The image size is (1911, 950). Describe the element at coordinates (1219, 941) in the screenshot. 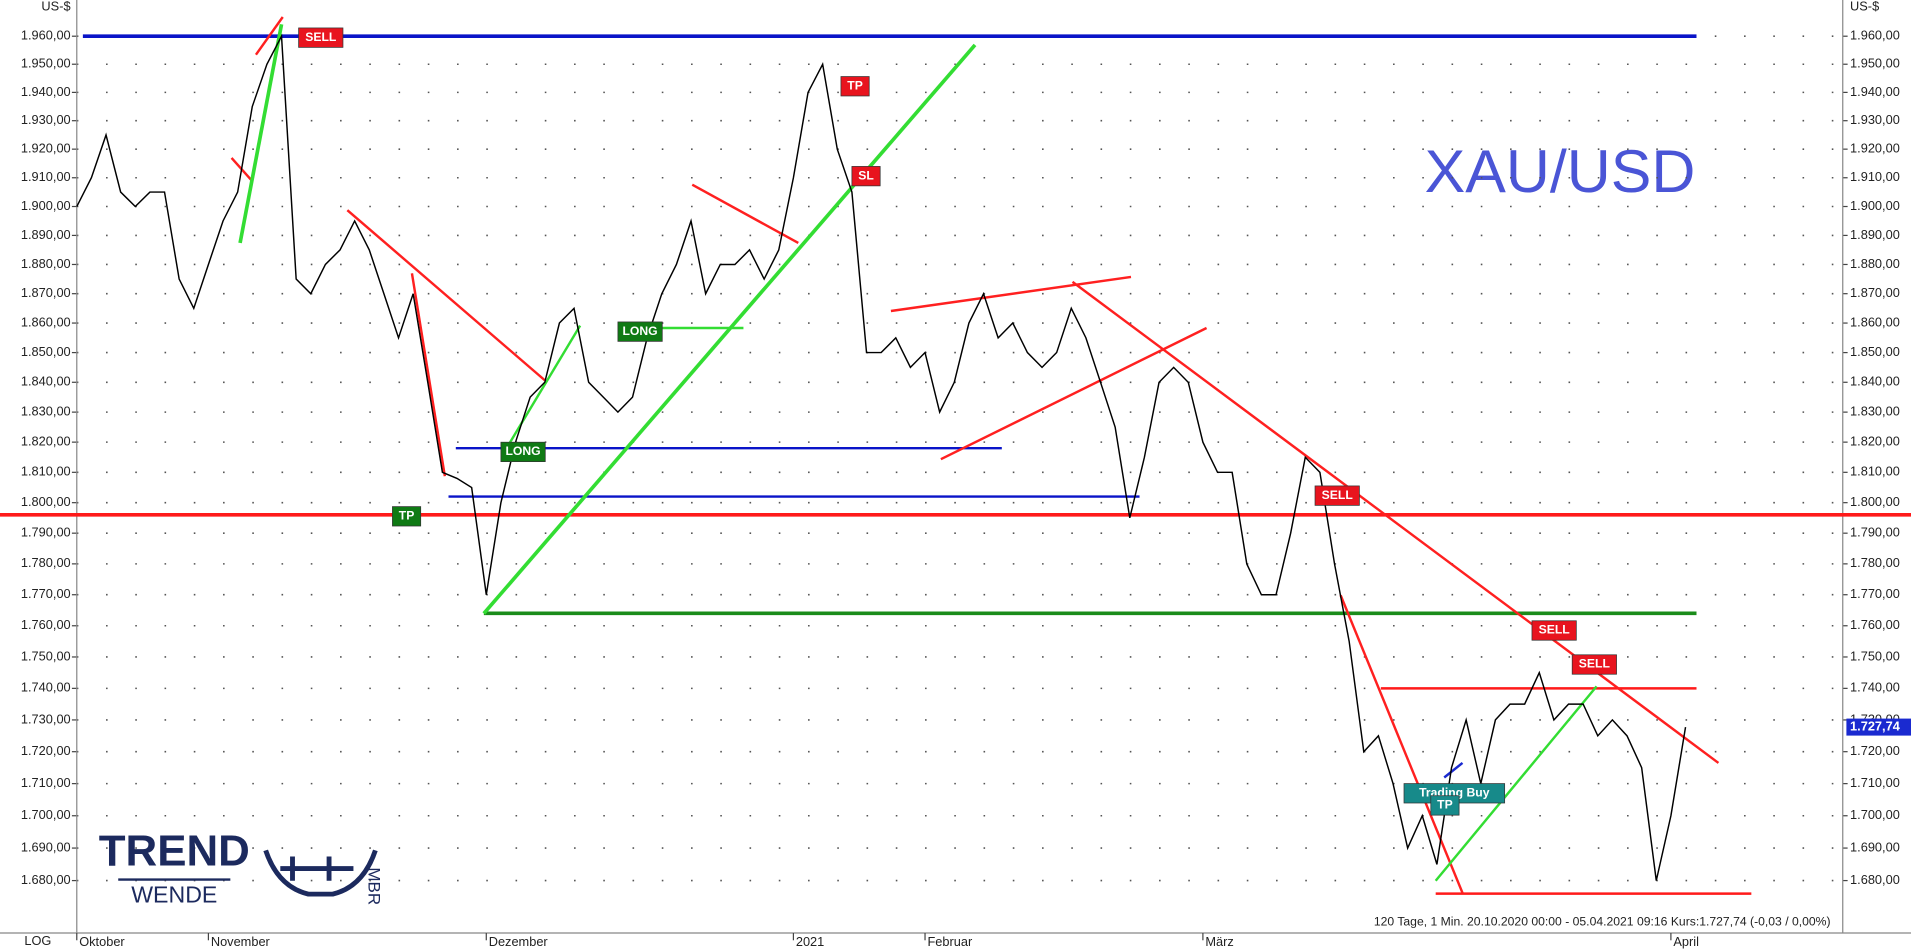

I see `x-tick-label: März` at that location.